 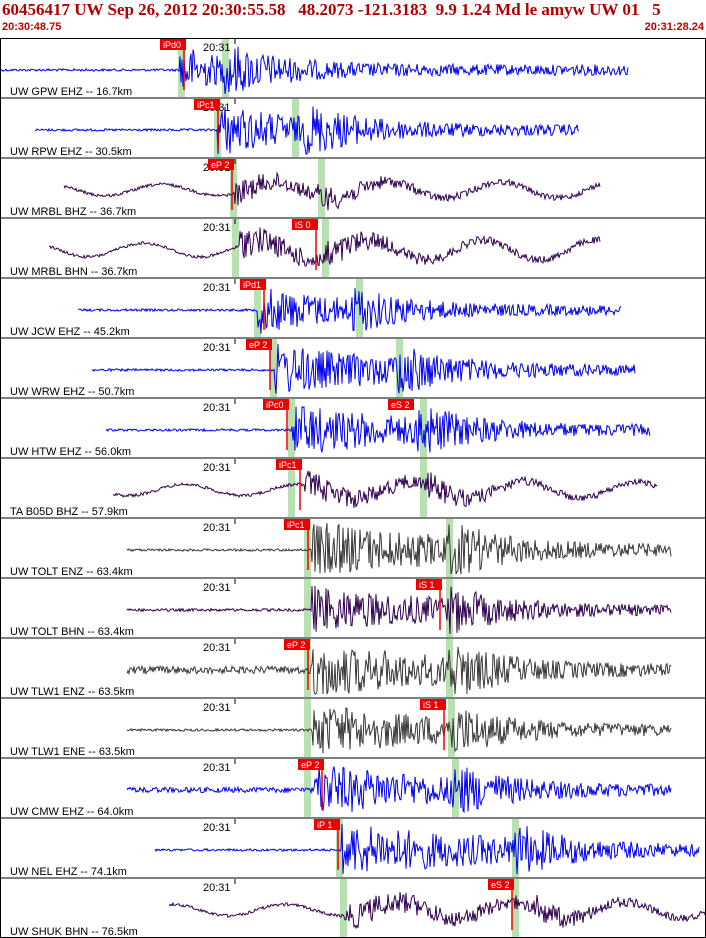 I want to click on channel-label: UW MRBL BHZ -- 36.7km, so click(x=73, y=212).